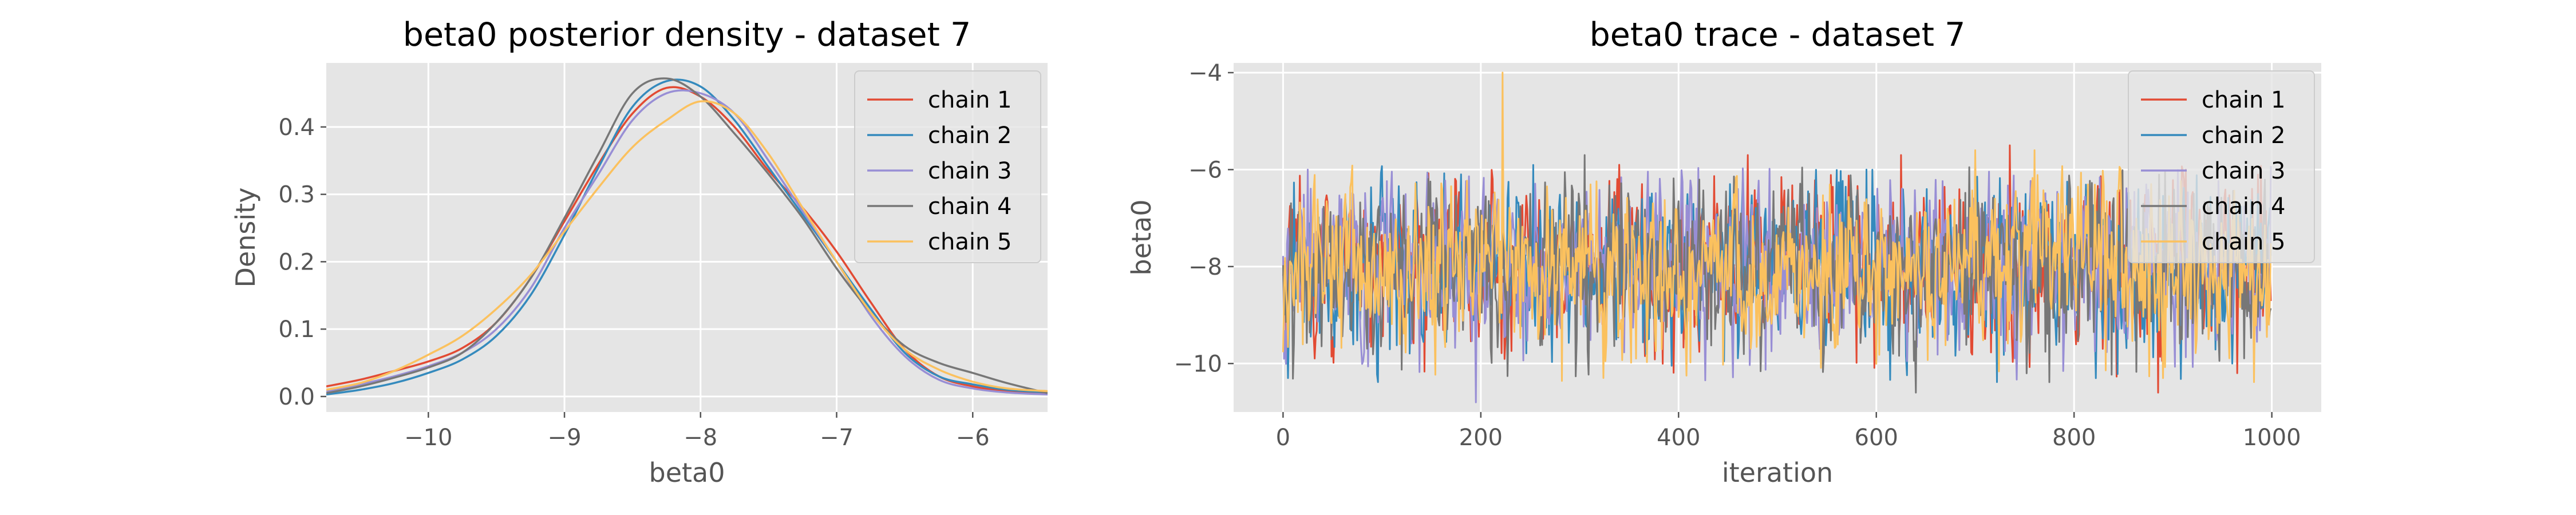 This screenshot has height=515, width=2576. What do you see at coordinates (700, 438) in the screenshot?
I see `x-tick-label: −8` at bounding box center [700, 438].